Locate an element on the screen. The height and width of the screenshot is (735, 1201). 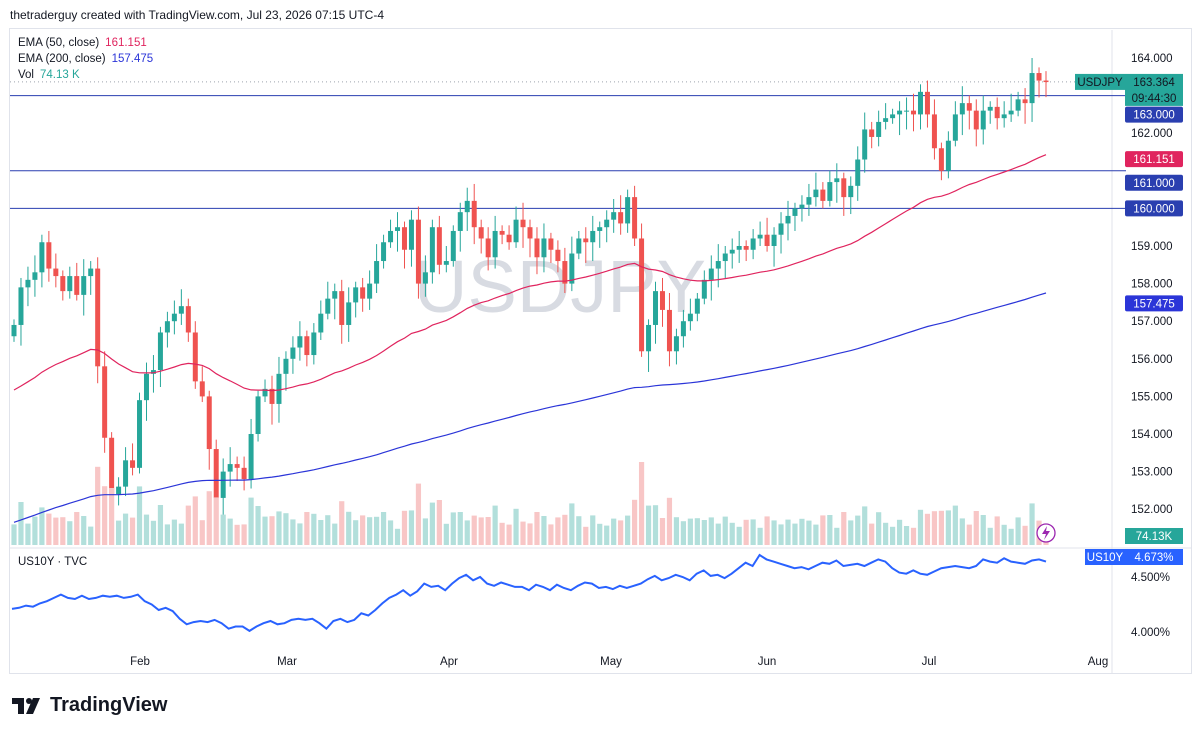
price-axis-tick: 152.000 is located at coordinates (1152, 510).